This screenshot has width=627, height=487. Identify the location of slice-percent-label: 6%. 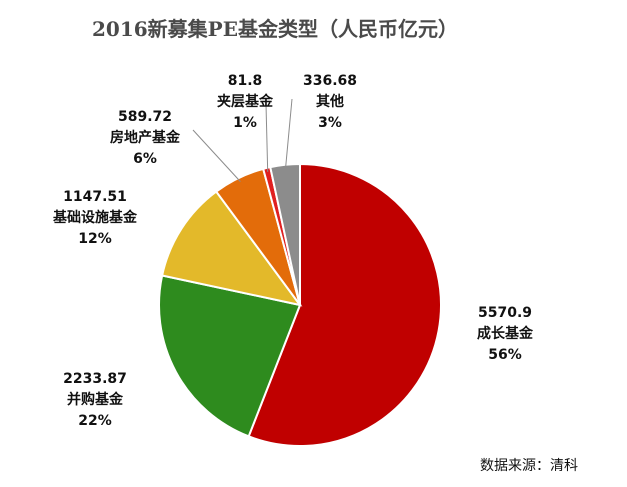
(145, 159).